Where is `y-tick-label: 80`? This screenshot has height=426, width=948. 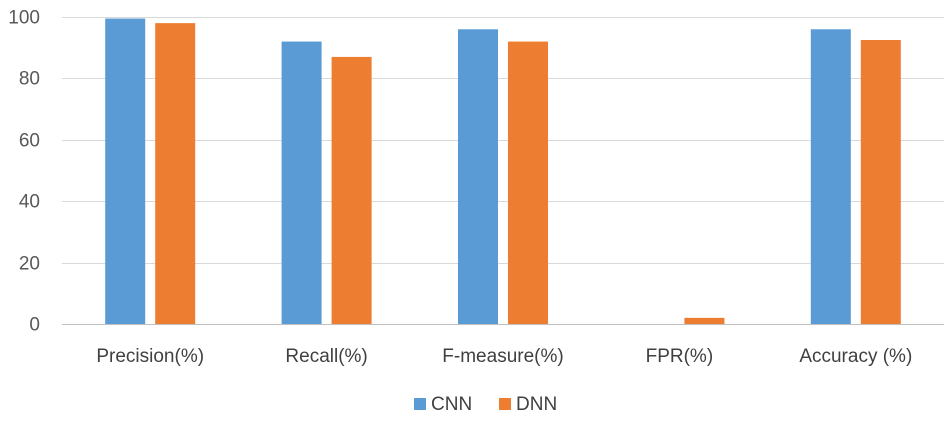 y-tick-label: 80 is located at coordinates (29, 79).